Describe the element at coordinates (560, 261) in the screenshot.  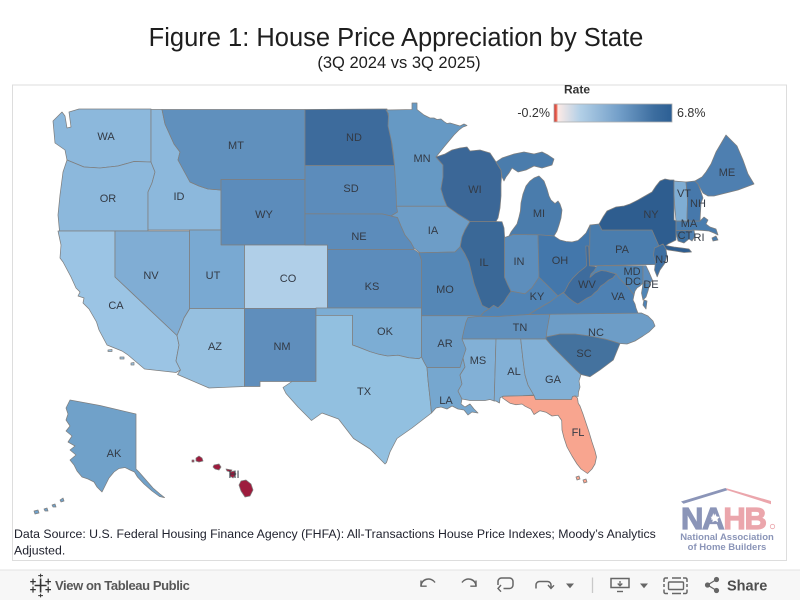
I see `svg-text: OH` at that location.